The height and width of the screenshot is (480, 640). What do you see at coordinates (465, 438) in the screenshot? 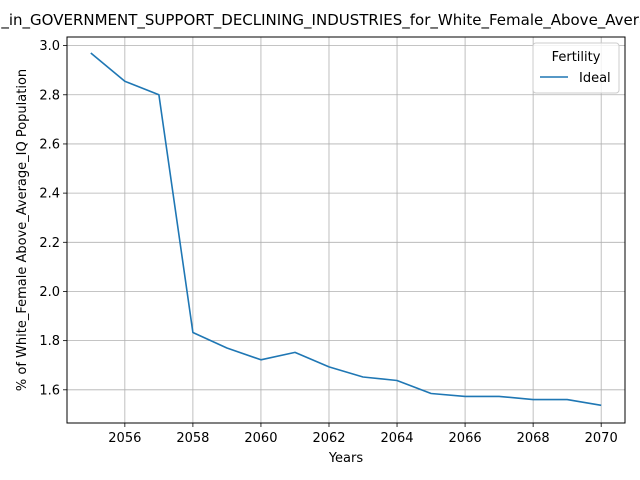
I see `x-tick-label: 2066` at bounding box center [465, 438].